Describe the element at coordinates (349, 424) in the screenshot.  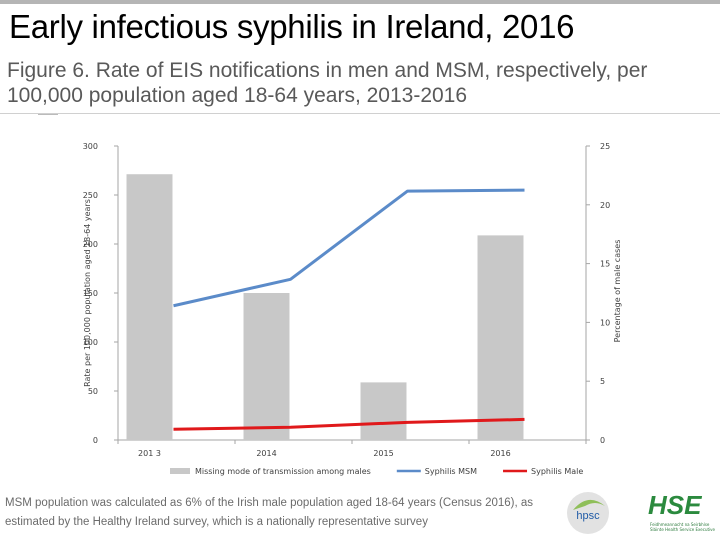
I see `line-syphilis-male` at that location.